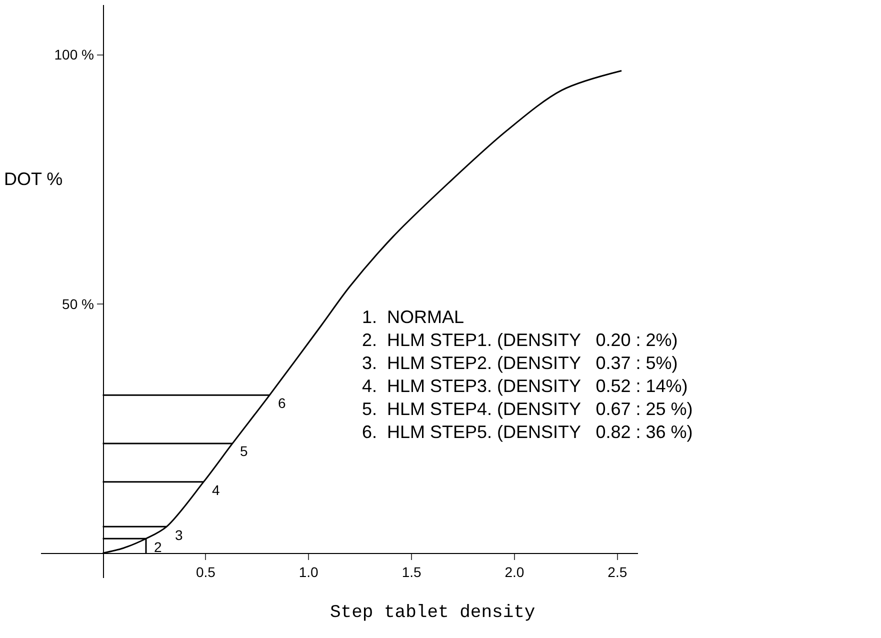  I want to click on x-tick-label: 0.5, so click(206, 572).